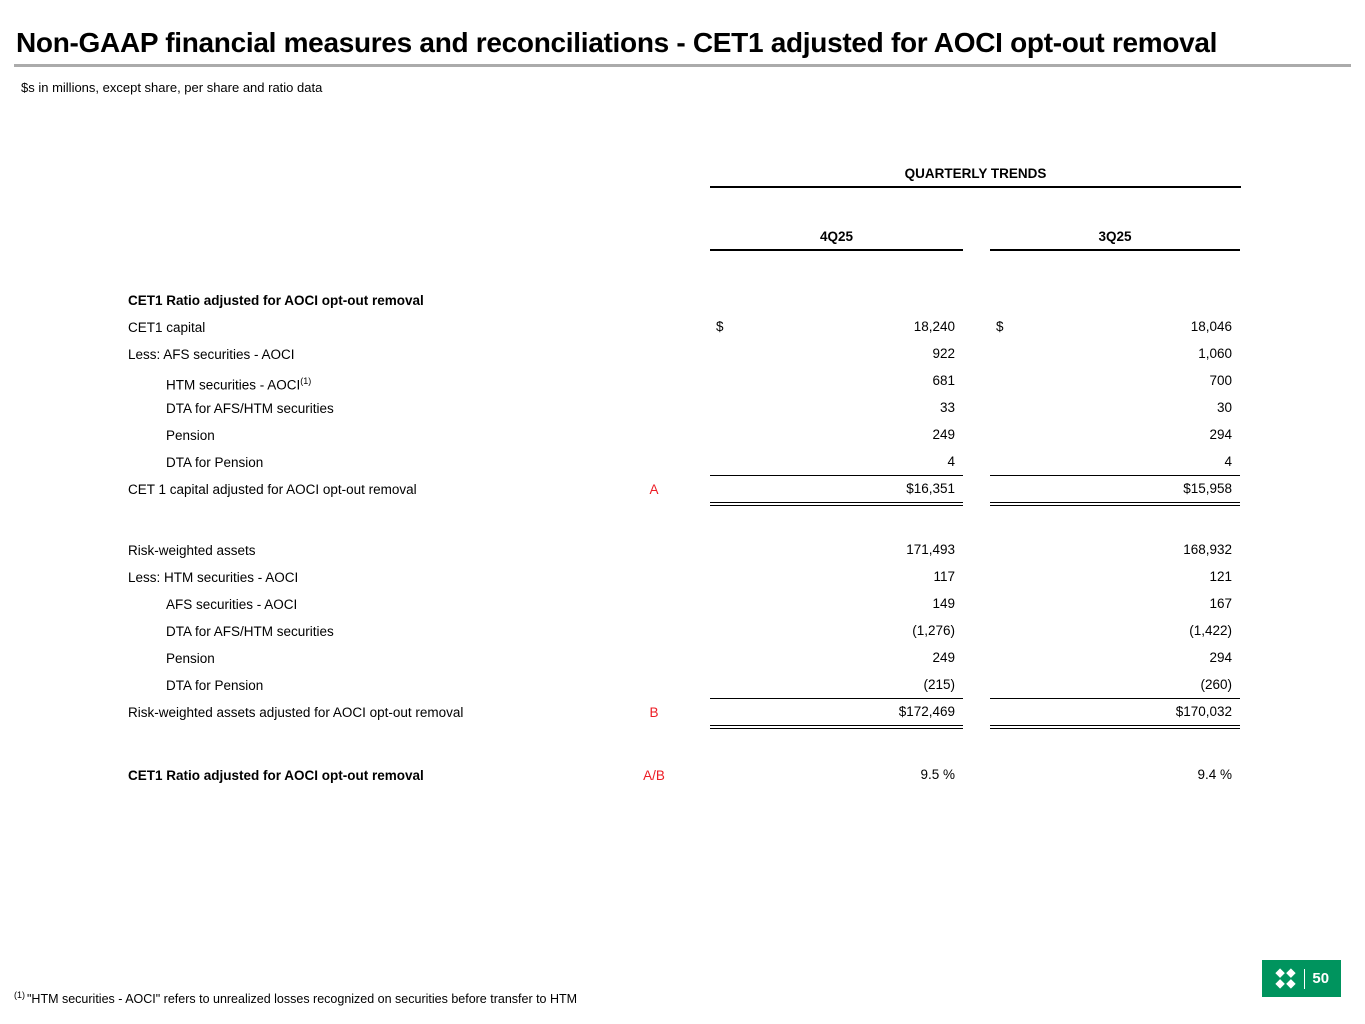 The height and width of the screenshot is (1024, 1365). I want to click on value-cell: 1,060, so click(1115, 354).